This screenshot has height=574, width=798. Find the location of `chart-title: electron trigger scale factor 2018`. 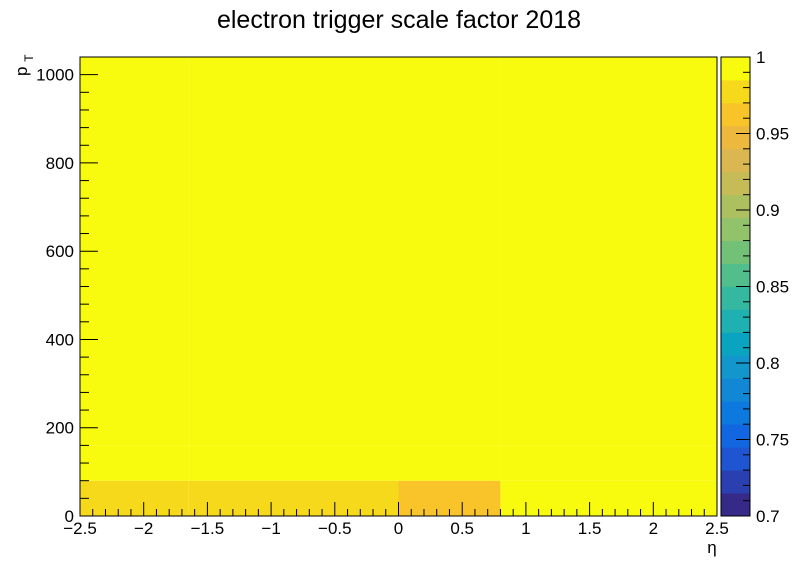

chart-title: electron trigger scale factor 2018 is located at coordinates (399, 20).